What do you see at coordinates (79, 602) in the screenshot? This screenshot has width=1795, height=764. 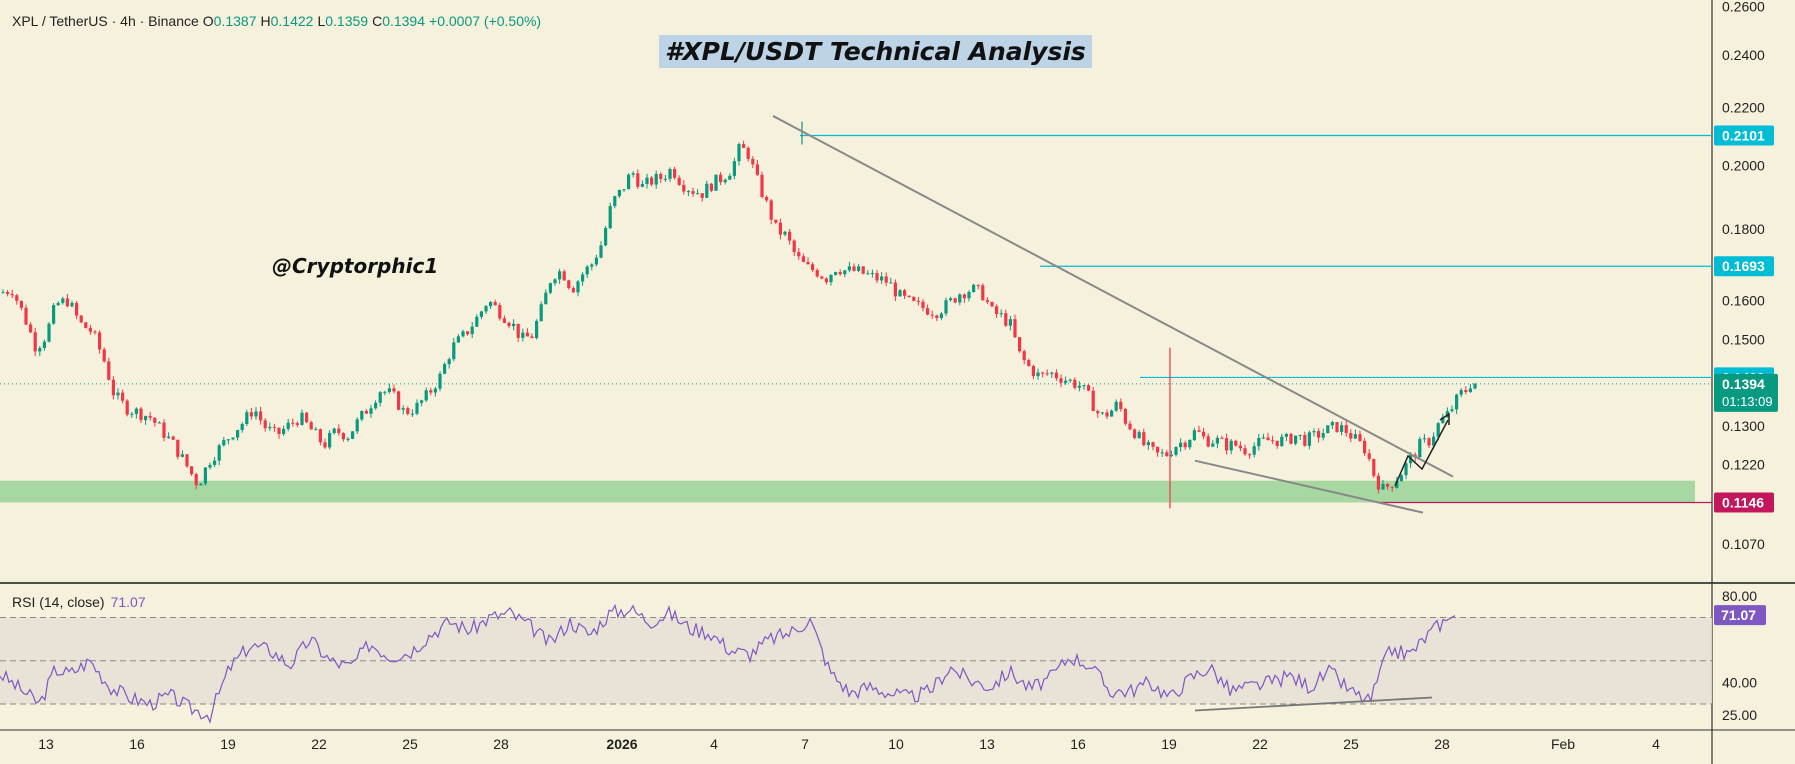 I see `rsi-legend: RSI (14, close) 71.07` at bounding box center [79, 602].